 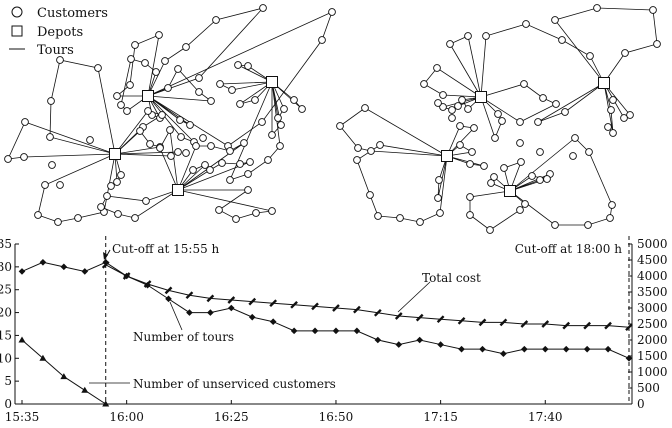 What do you see at coordinates (652, 244) in the screenshot?
I see `right-tick-label: 5000` at bounding box center [652, 244].